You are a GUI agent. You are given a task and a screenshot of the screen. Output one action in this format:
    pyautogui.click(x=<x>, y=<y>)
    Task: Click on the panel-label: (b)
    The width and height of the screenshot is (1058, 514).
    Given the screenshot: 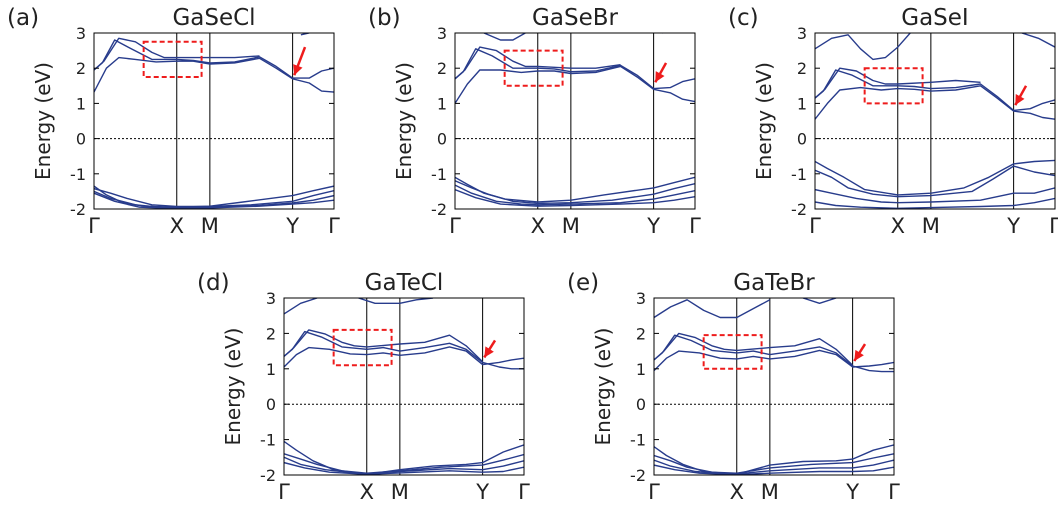 What is the action you would take?
    pyautogui.click(x=384, y=18)
    